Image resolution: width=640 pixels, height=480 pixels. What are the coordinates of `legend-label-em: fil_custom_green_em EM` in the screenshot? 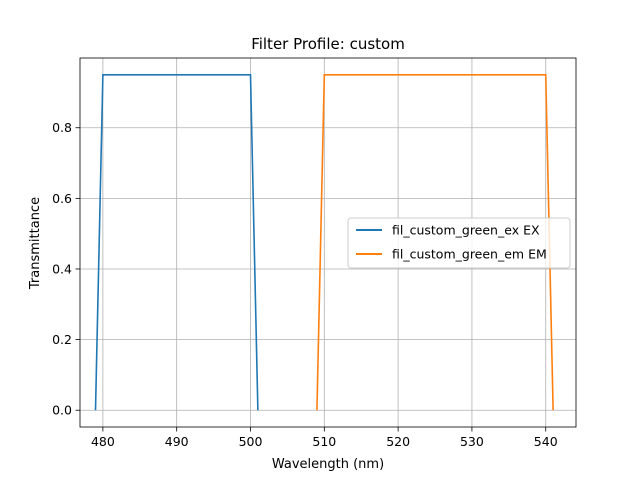 It's located at (469, 254).